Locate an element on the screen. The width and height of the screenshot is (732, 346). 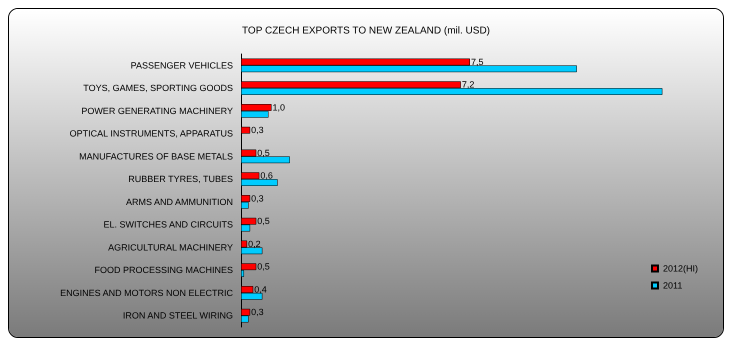
y-tick-label: IRON AND STEEL WIRING is located at coordinates (177, 315).